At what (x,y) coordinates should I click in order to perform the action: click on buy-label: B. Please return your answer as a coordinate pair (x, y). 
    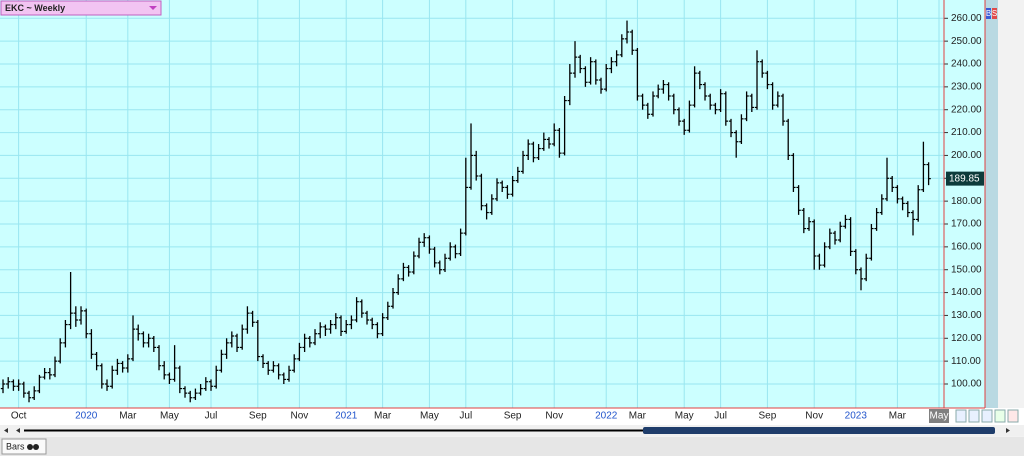
    Looking at the image, I should click on (988, 13).